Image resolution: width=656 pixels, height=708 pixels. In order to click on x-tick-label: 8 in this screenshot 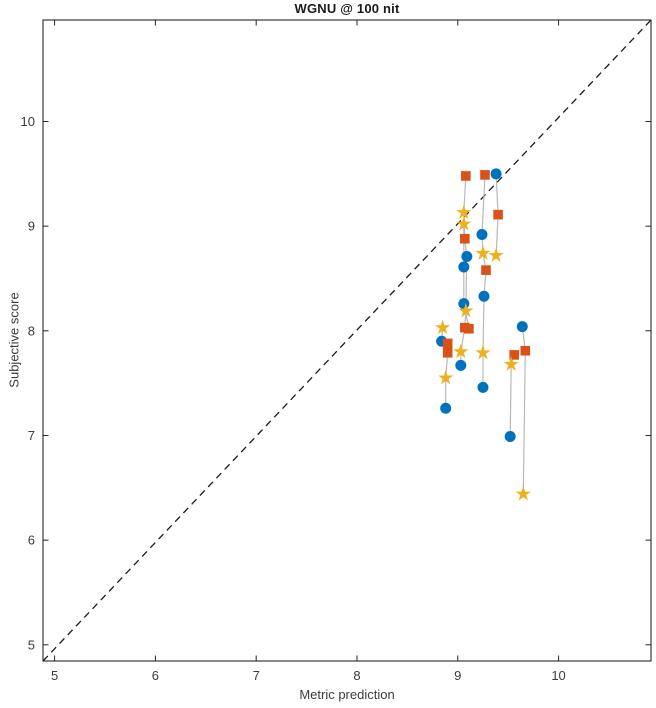, I will do `click(356, 675)`.